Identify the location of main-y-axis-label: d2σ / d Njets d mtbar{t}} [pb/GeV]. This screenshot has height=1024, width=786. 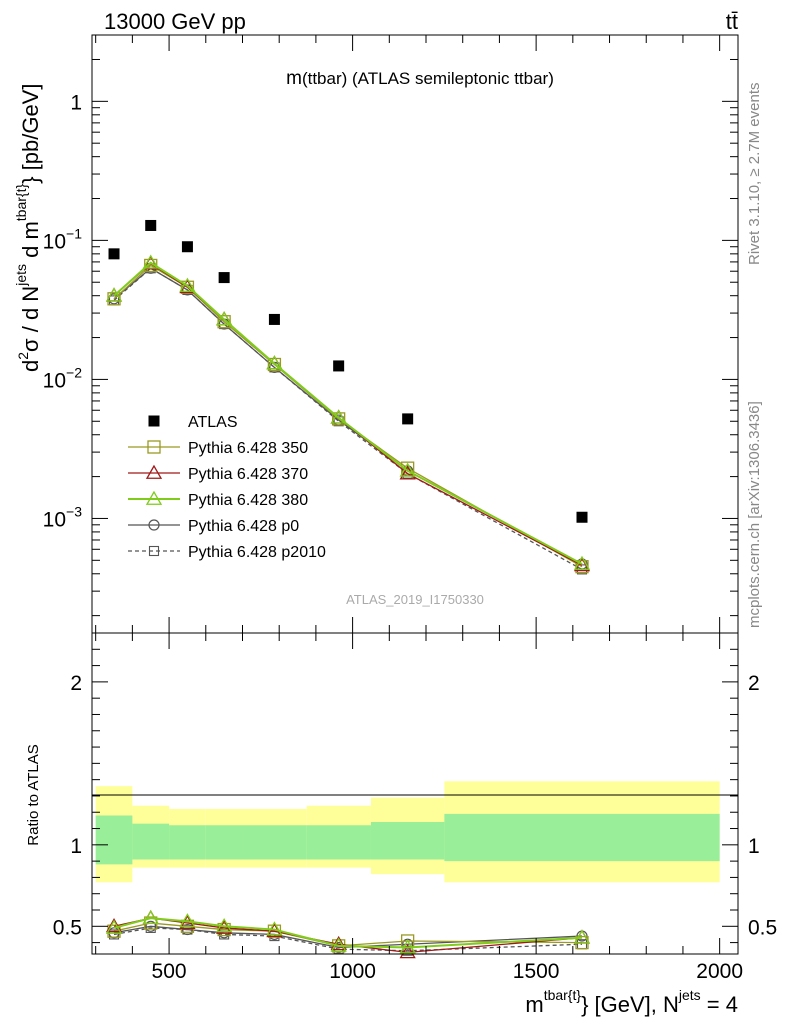
(28, 228).